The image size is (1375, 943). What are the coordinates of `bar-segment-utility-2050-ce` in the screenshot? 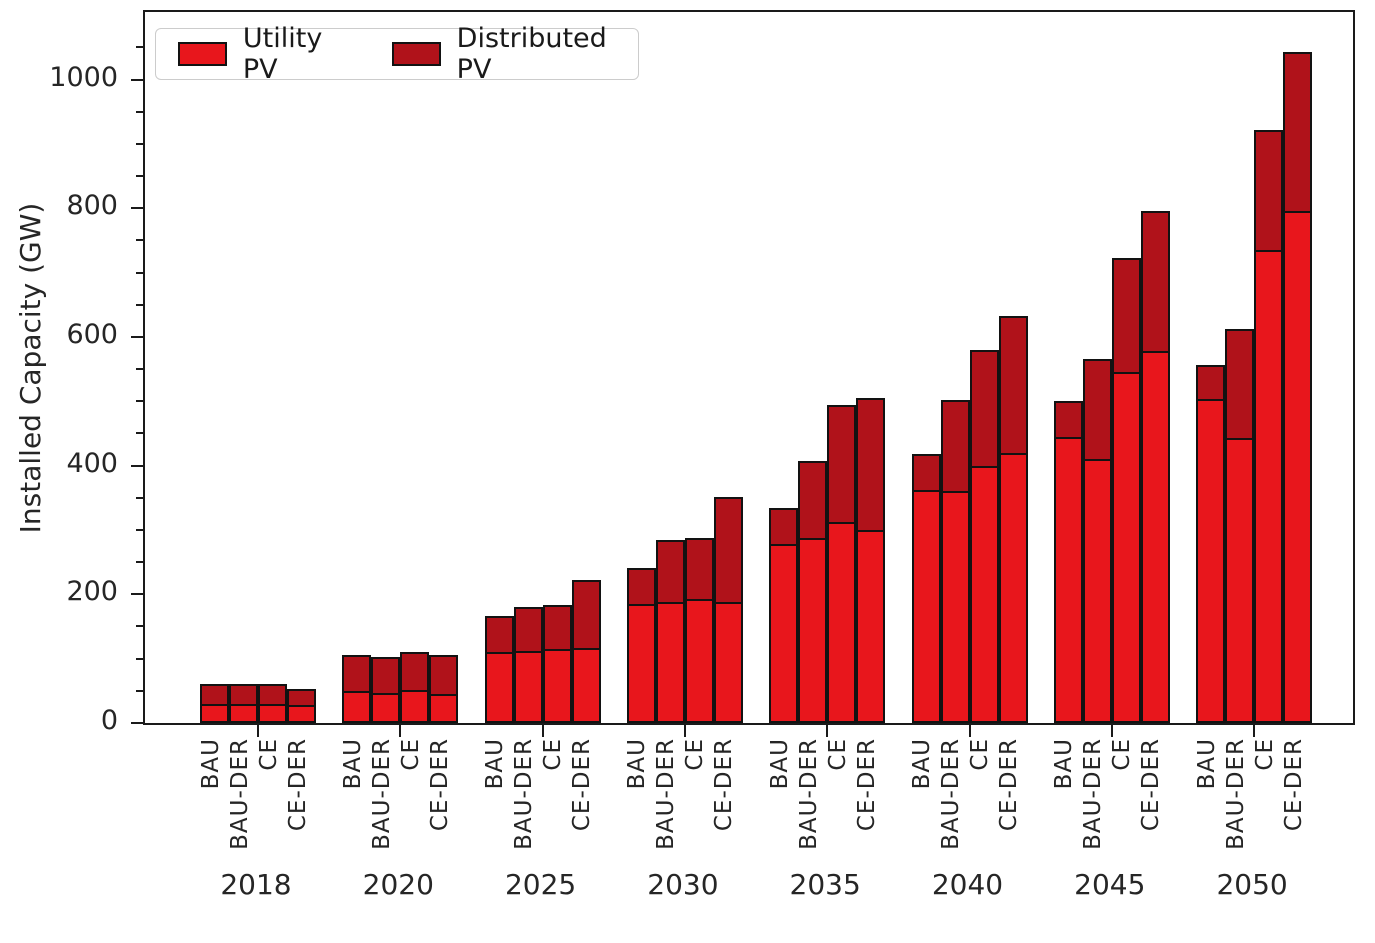 It's located at (1269, 486).